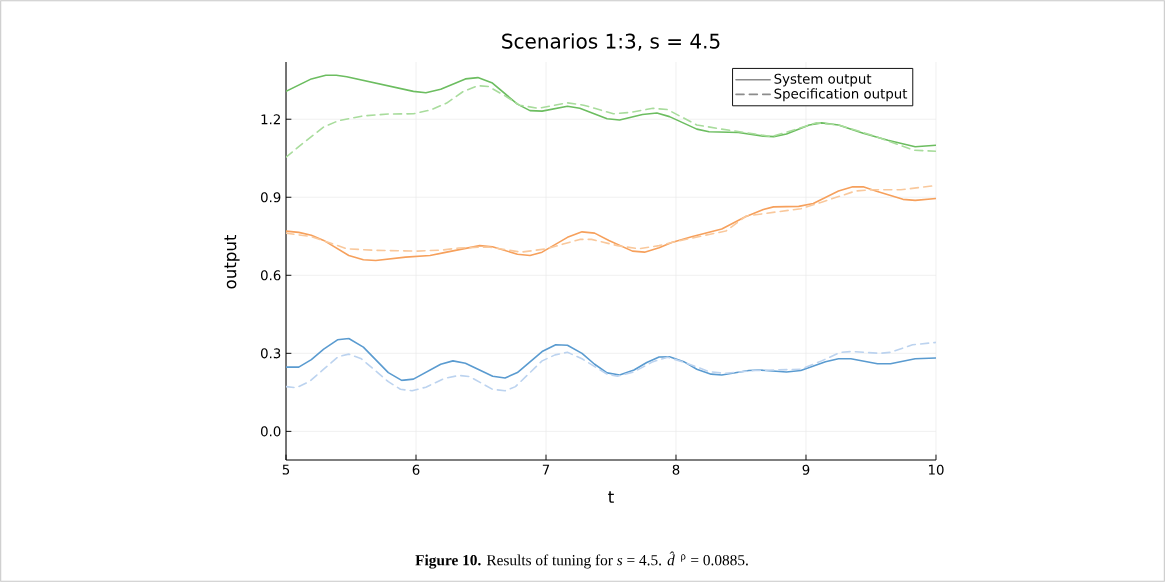 The image size is (1165, 582). What do you see at coordinates (581, 560) in the screenshot?
I see `text: Figure 10. Results of tuning for s = 4.5. d̂$^{ρ}$ = 0.0885.` at bounding box center [581, 560].